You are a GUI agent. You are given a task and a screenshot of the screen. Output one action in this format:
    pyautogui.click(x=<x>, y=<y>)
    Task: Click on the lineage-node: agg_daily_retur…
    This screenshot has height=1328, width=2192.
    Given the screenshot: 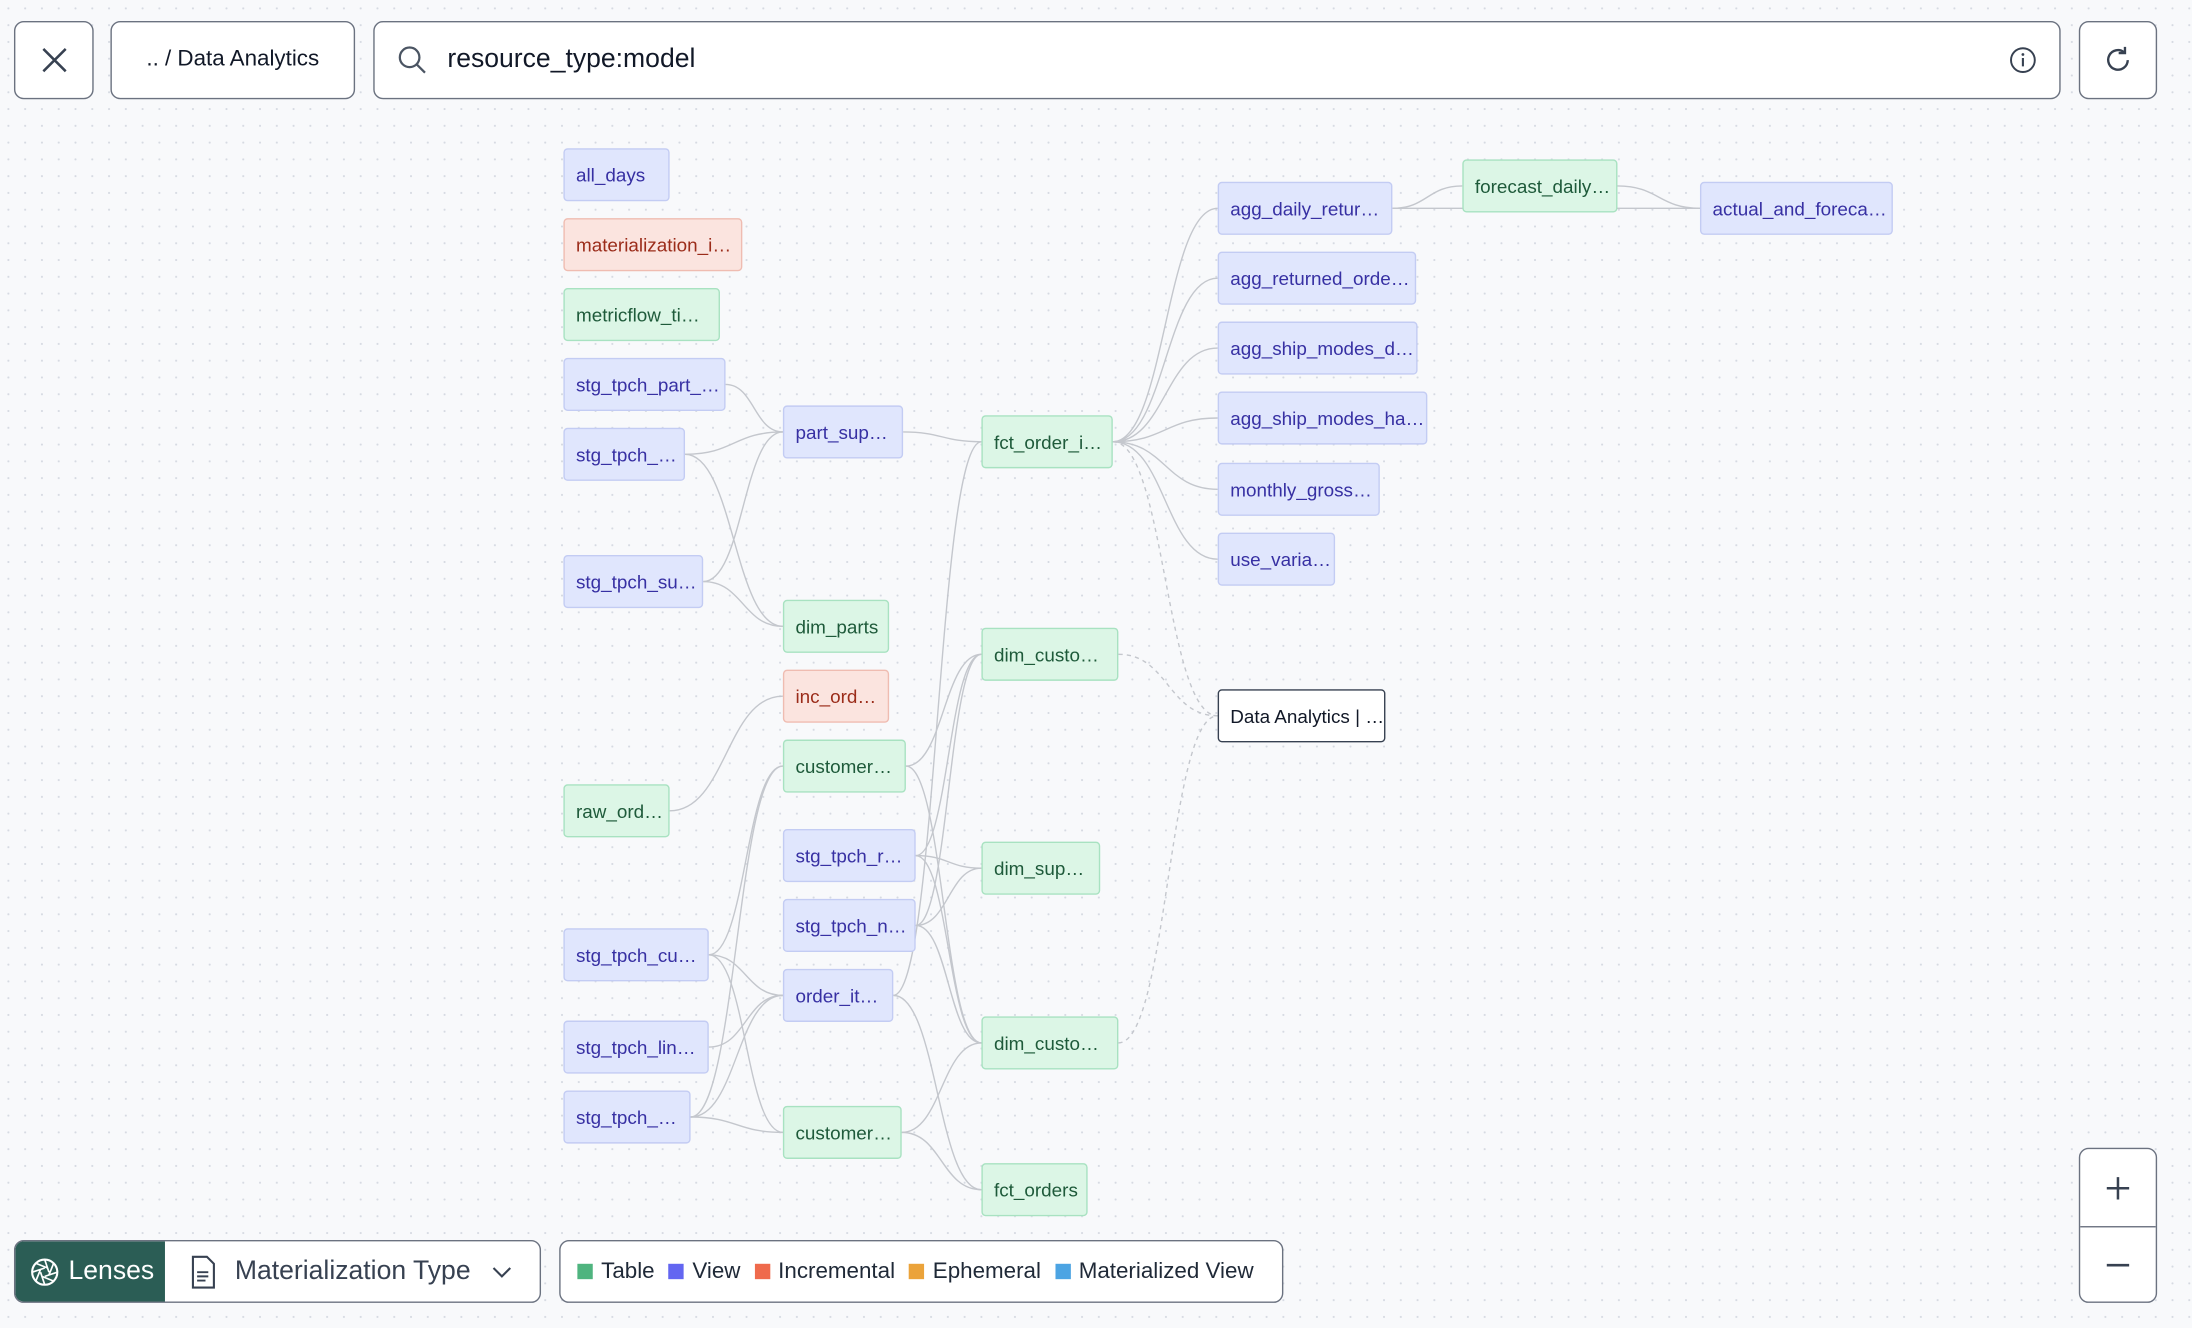 What is the action you would take?
    pyautogui.click(x=1305, y=208)
    